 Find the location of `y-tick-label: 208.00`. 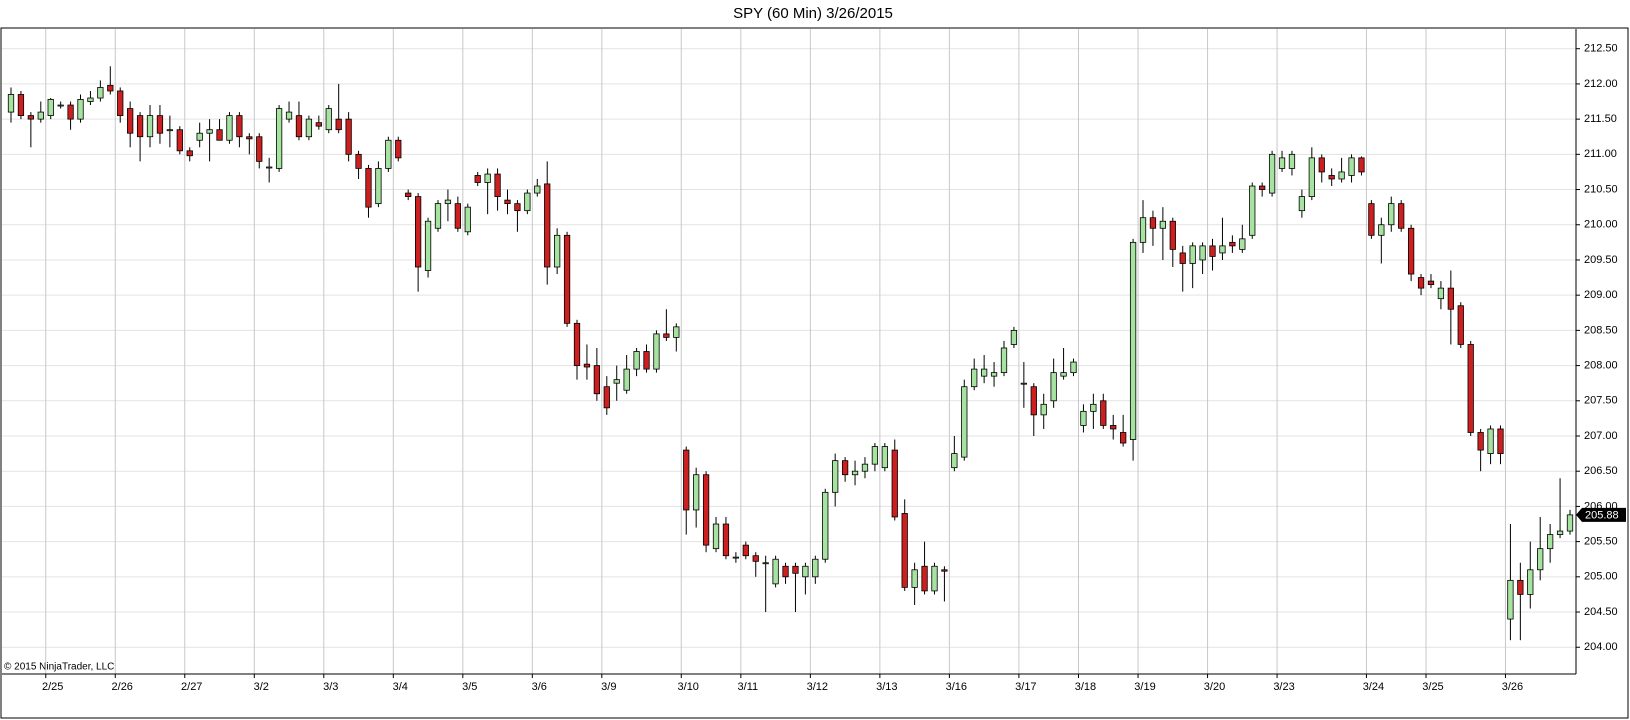

y-tick-label: 208.00 is located at coordinates (1601, 365).